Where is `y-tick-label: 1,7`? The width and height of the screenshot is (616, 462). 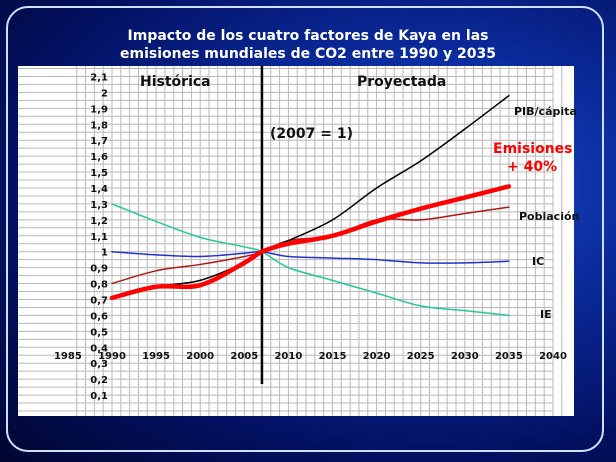 y-tick-label: 1,7 is located at coordinates (99, 141).